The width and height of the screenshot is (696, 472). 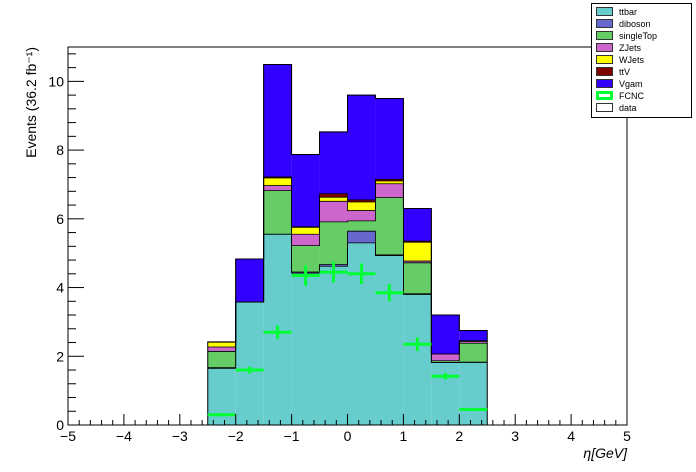 What do you see at coordinates (605, 453) in the screenshot?
I see `x-axis-label: η[GeV]` at bounding box center [605, 453].